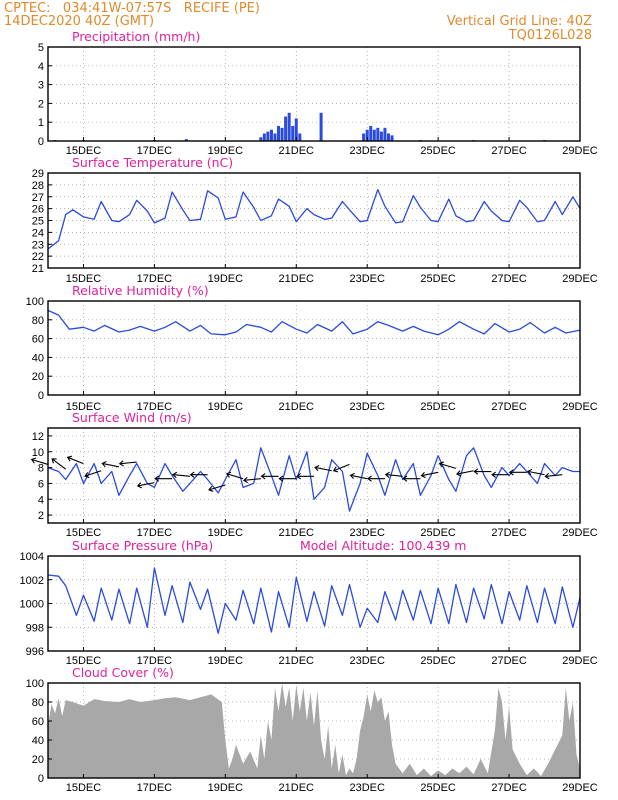 The width and height of the screenshot is (618, 800). I want to click on y-tick-label: 20, so click(38, 760).